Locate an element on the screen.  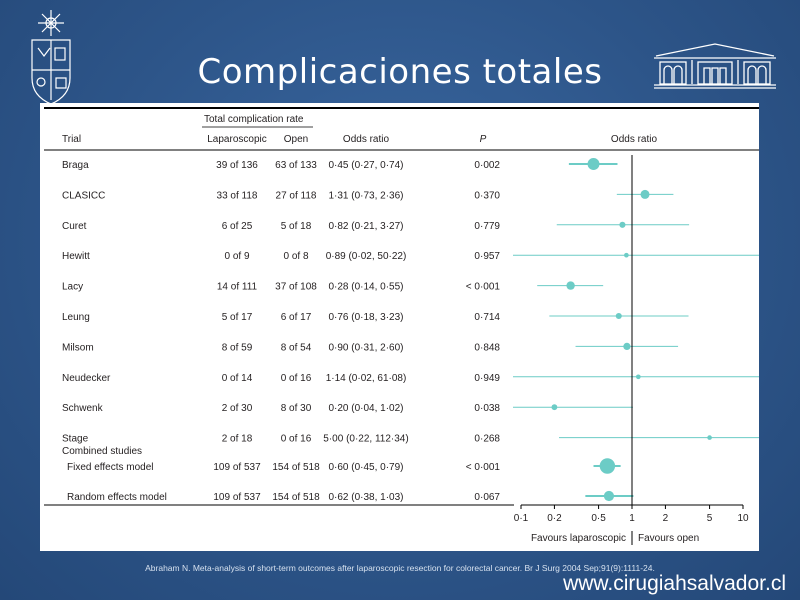
trial-name: Lacy is located at coordinates (72, 287).